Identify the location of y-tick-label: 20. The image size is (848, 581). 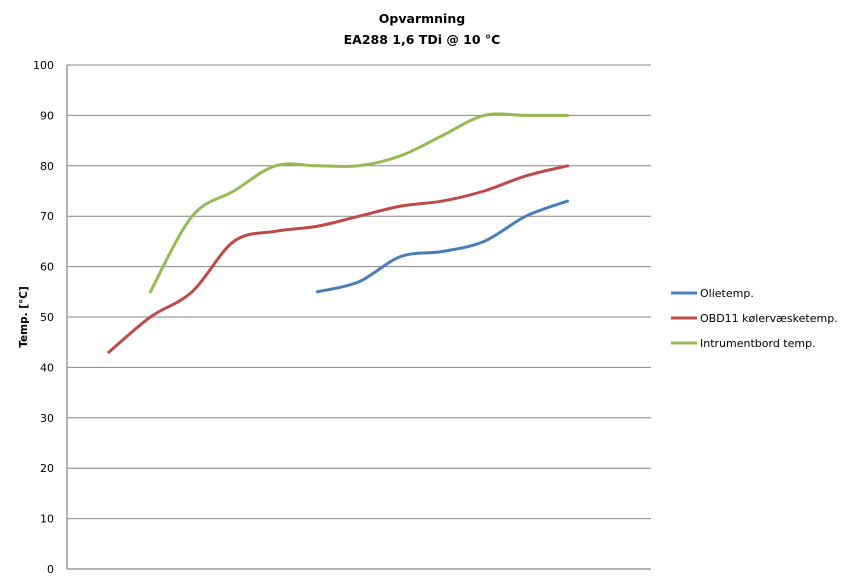
(47, 468).